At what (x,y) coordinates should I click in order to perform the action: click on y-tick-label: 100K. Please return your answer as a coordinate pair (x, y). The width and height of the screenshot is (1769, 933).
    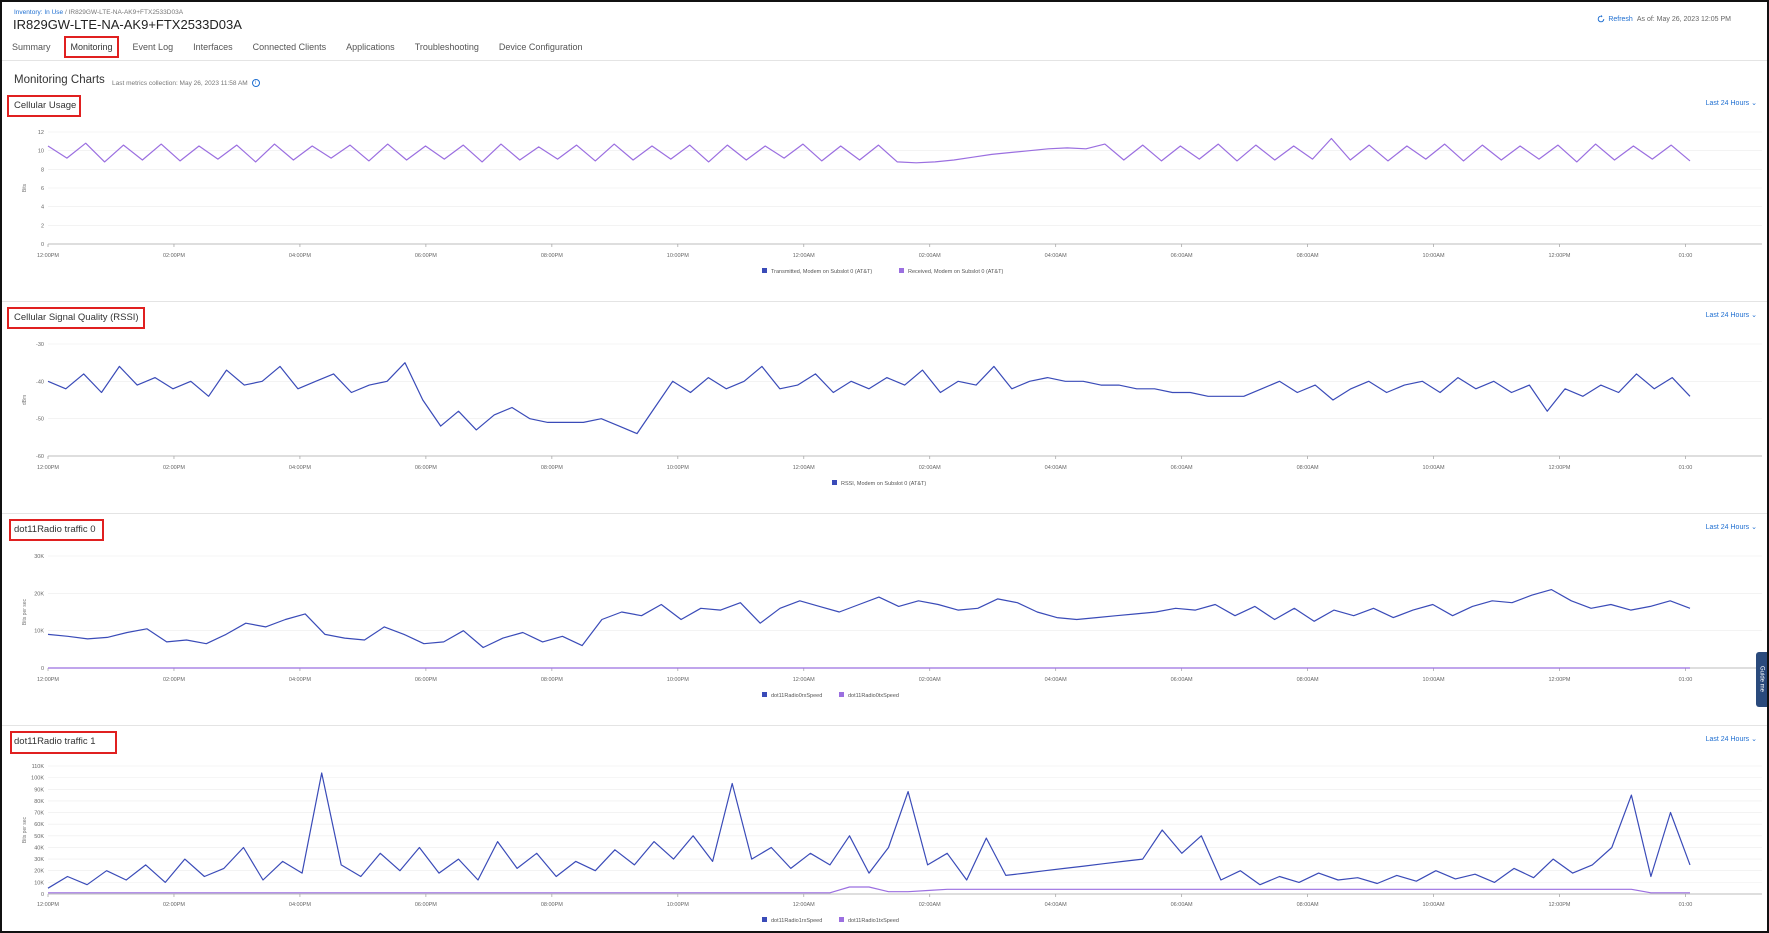
    Looking at the image, I should click on (37, 779).